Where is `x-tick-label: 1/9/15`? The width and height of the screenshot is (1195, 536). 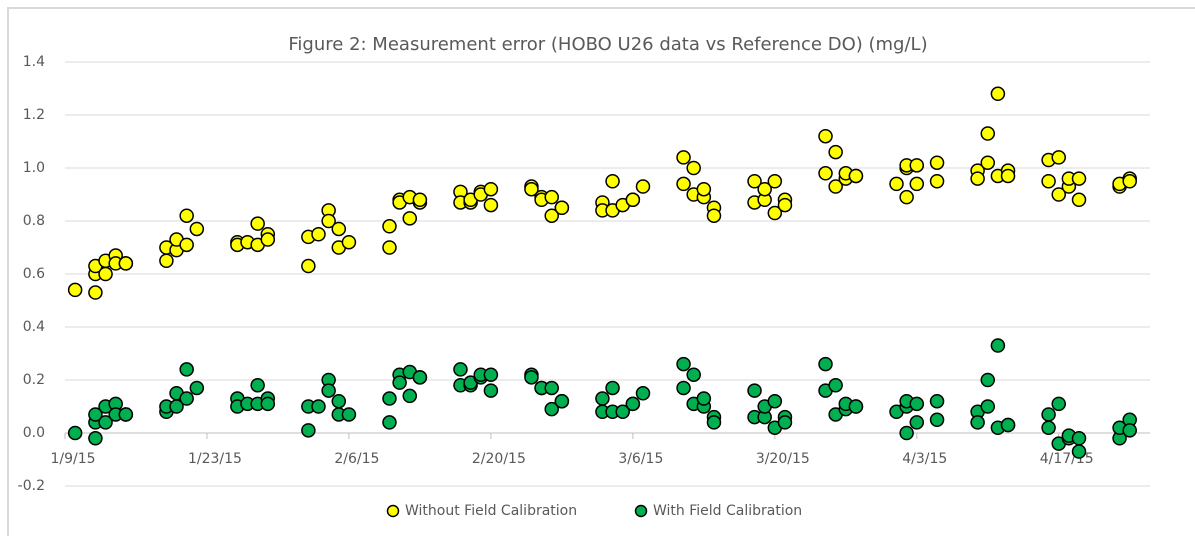 x-tick-label: 1/9/15 is located at coordinates (72, 459).